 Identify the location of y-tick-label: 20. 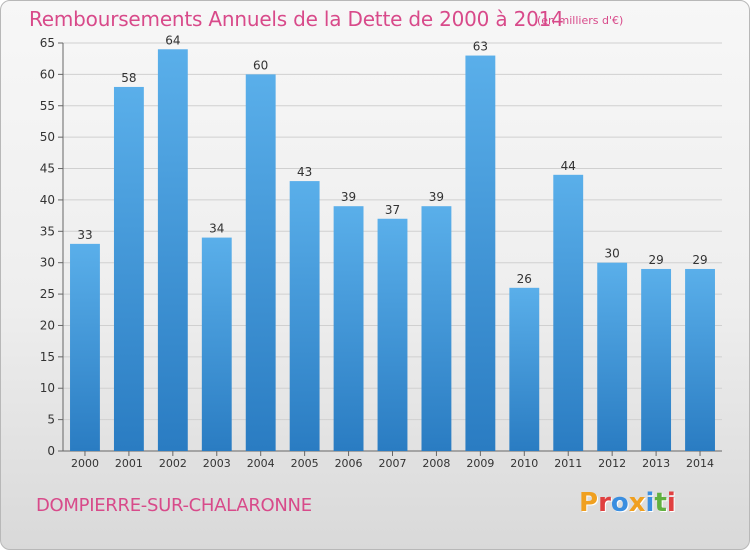
(47, 325).